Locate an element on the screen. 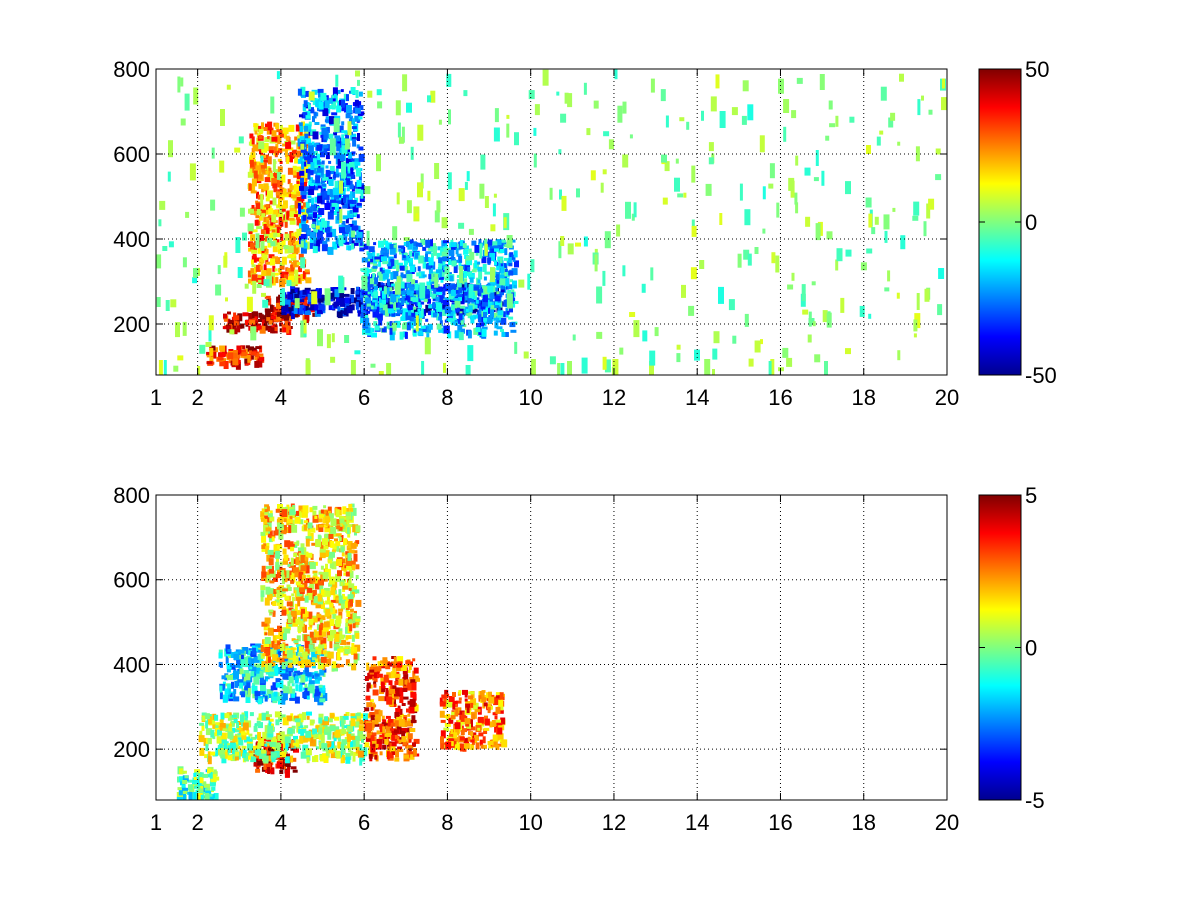 The width and height of the screenshot is (1200, 900). x-tick-label: 4 is located at coordinates (281, 397).